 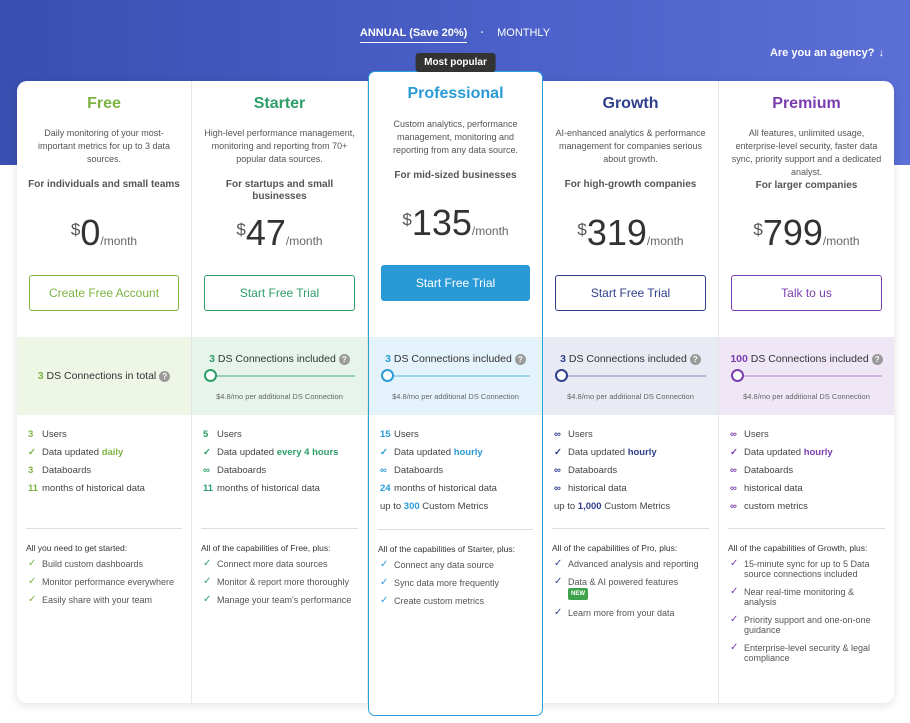 I want to click on list-item: up to 1,000 Custom Metrics, so click(x=632, y=507).